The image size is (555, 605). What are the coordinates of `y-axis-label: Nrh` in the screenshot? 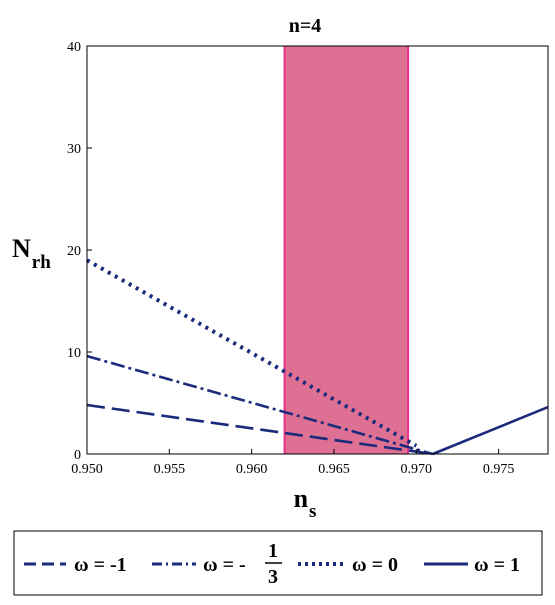 It's located at (31, 253).